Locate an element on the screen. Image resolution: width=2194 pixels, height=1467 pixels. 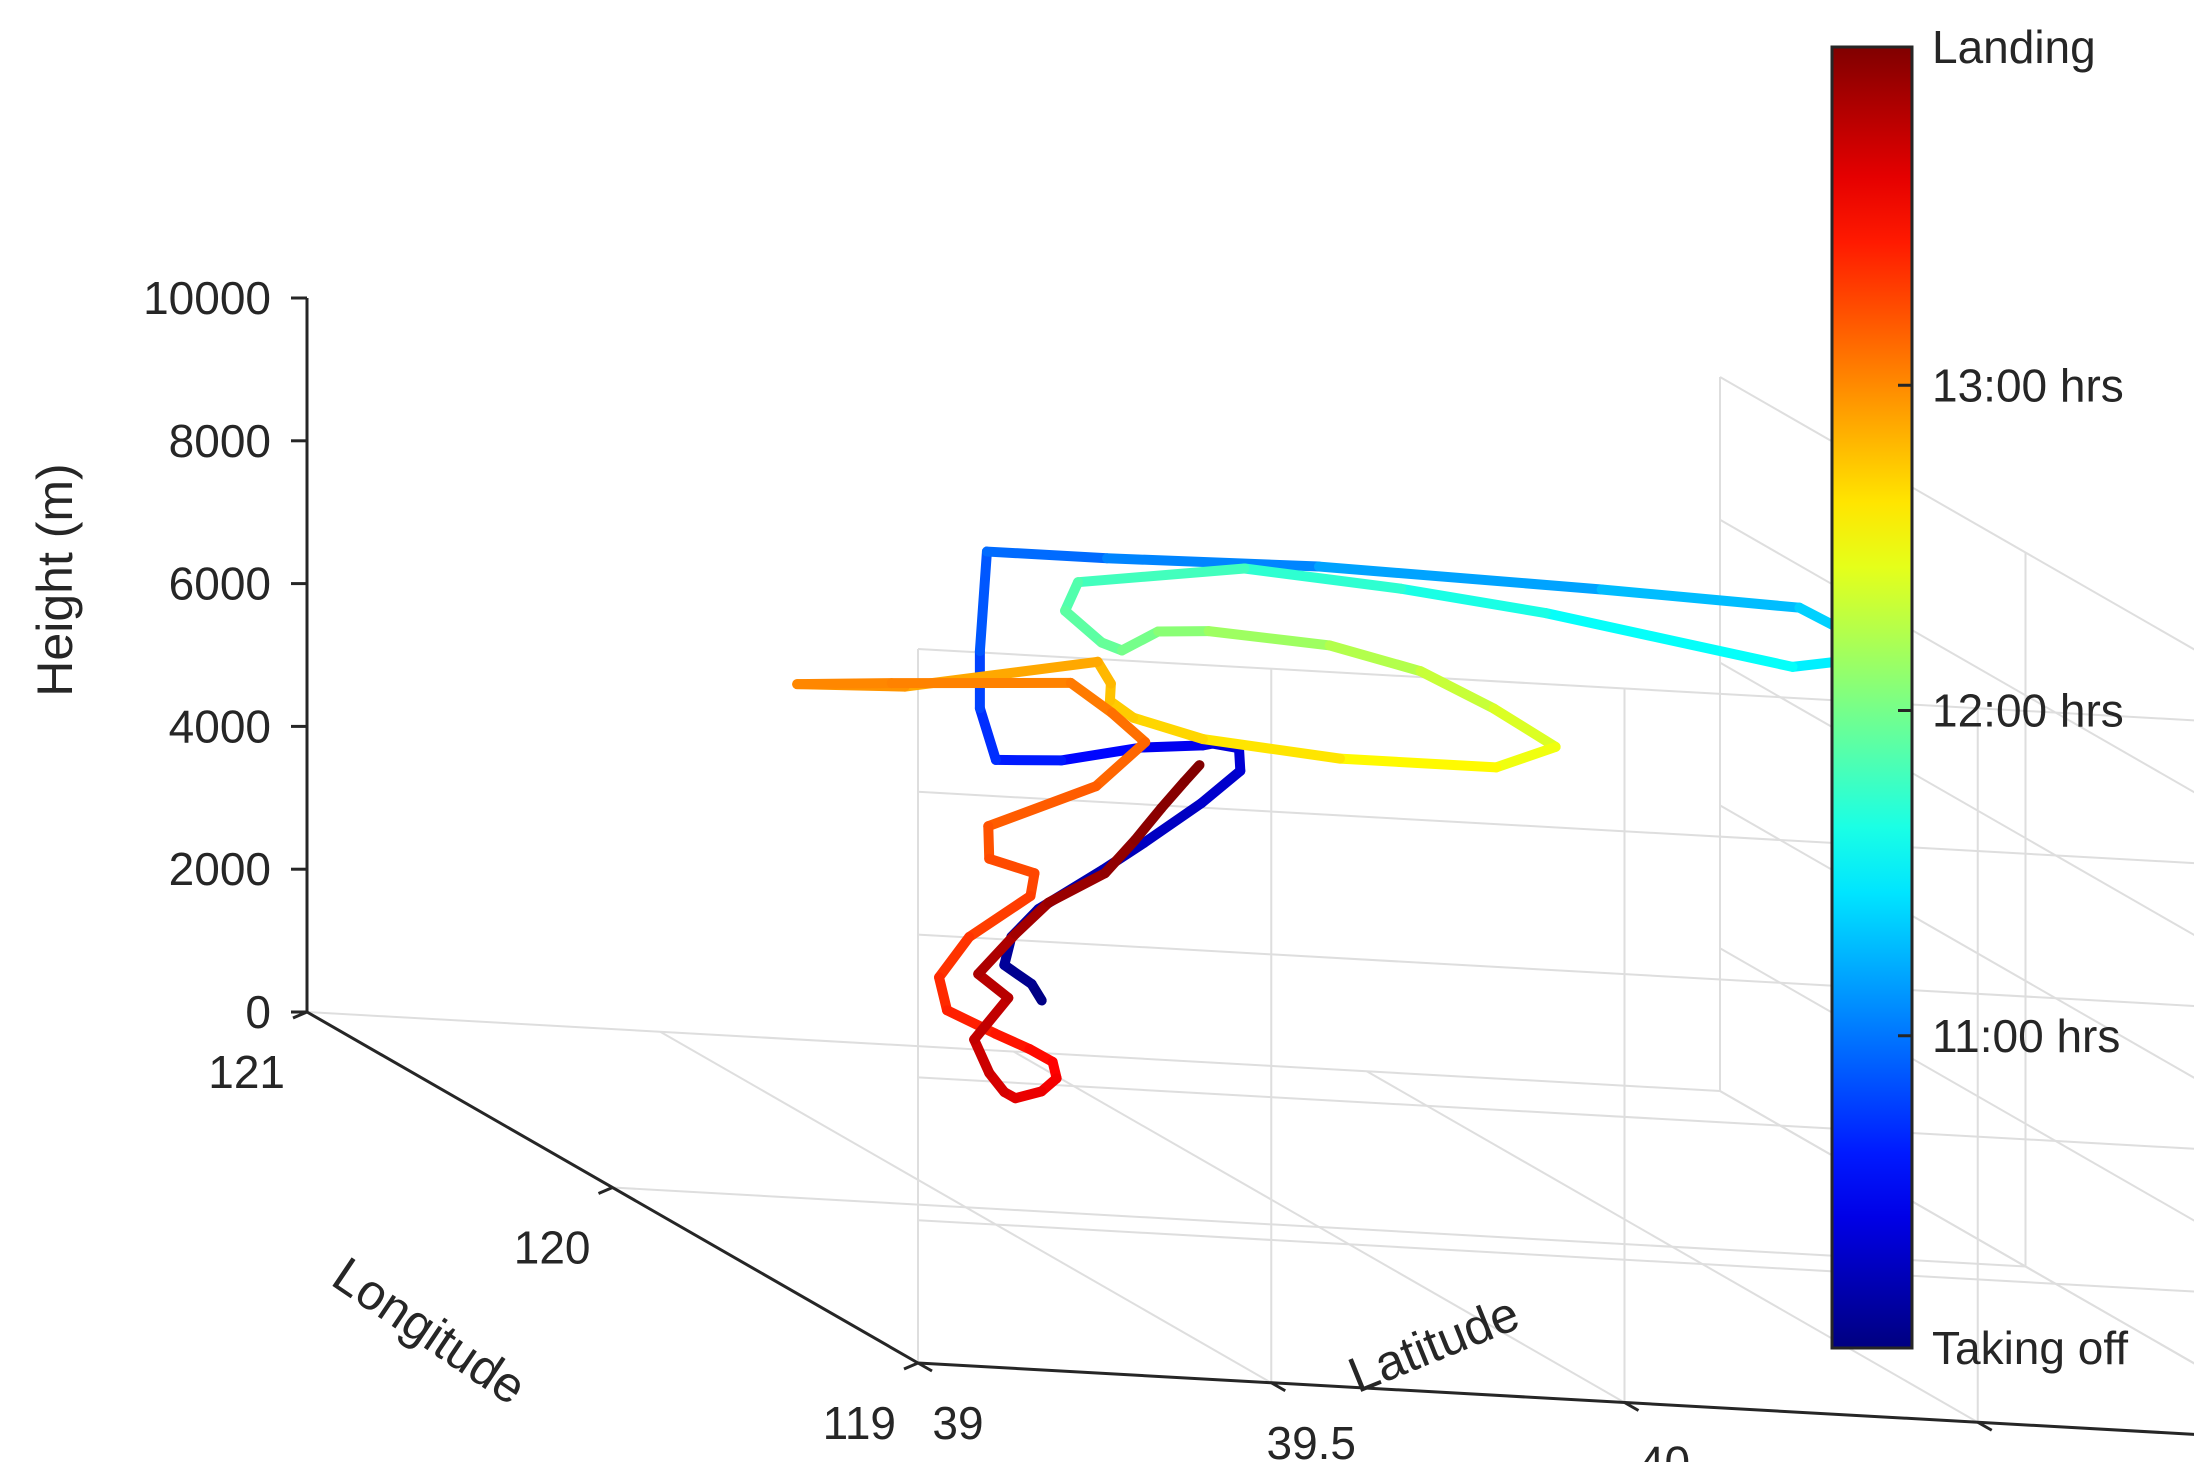
colorbar-bar is located at coordinates (1872, 697).